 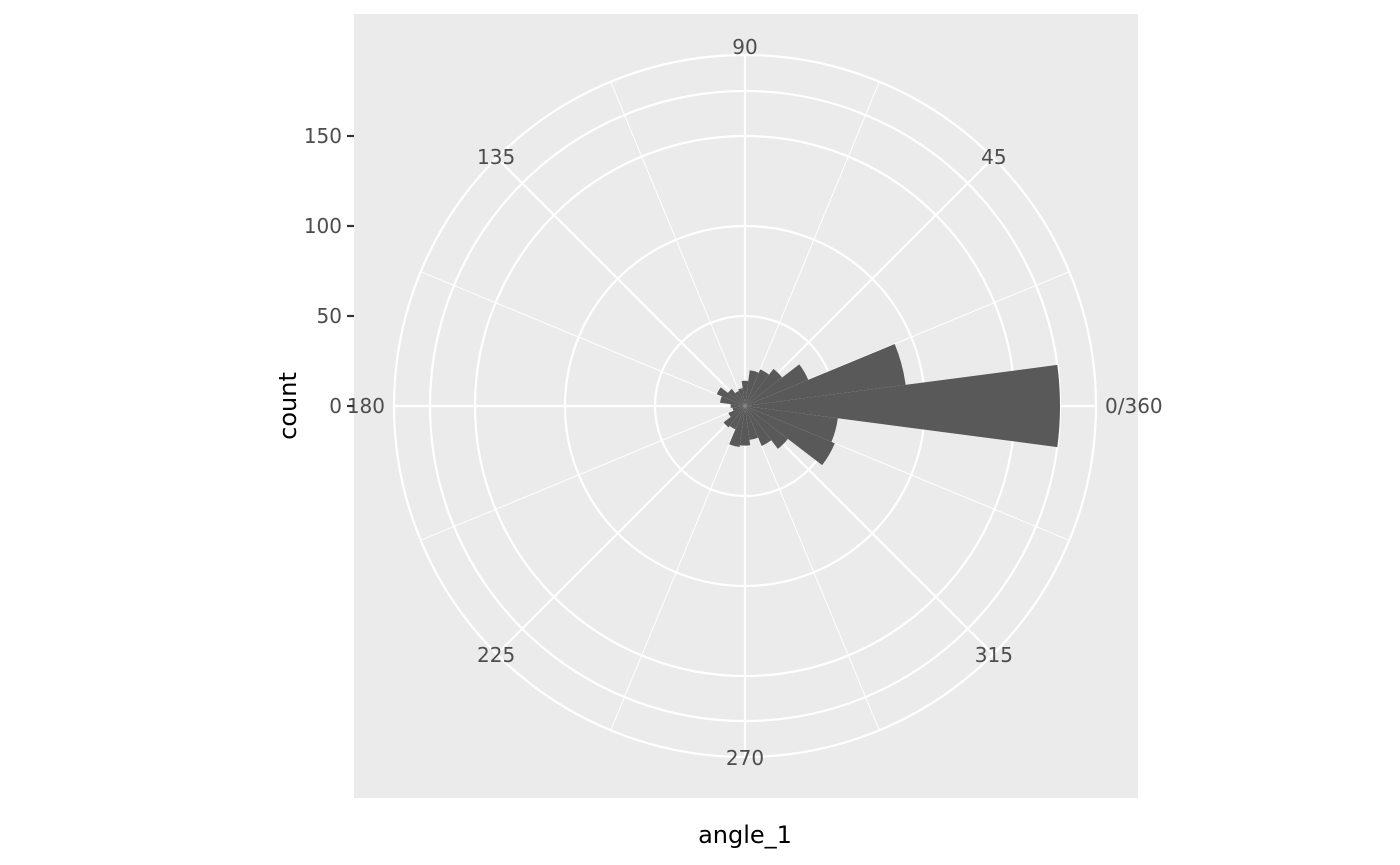 I want to click on theta-tick-label: 90, so click(x=744, y=47).